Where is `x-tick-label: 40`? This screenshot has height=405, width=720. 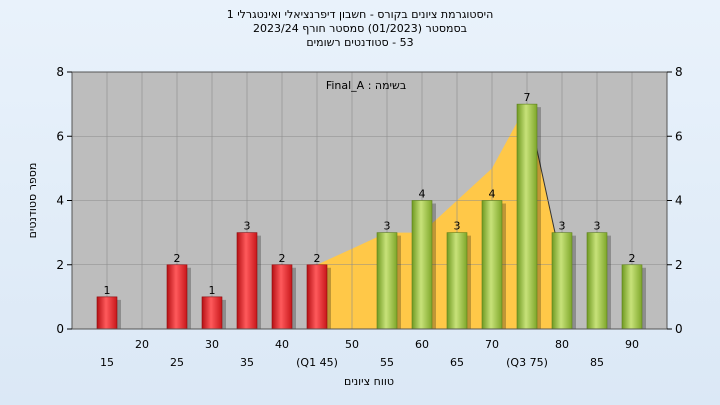 x-tick-label: 40 is located at coordinates (282, 344).